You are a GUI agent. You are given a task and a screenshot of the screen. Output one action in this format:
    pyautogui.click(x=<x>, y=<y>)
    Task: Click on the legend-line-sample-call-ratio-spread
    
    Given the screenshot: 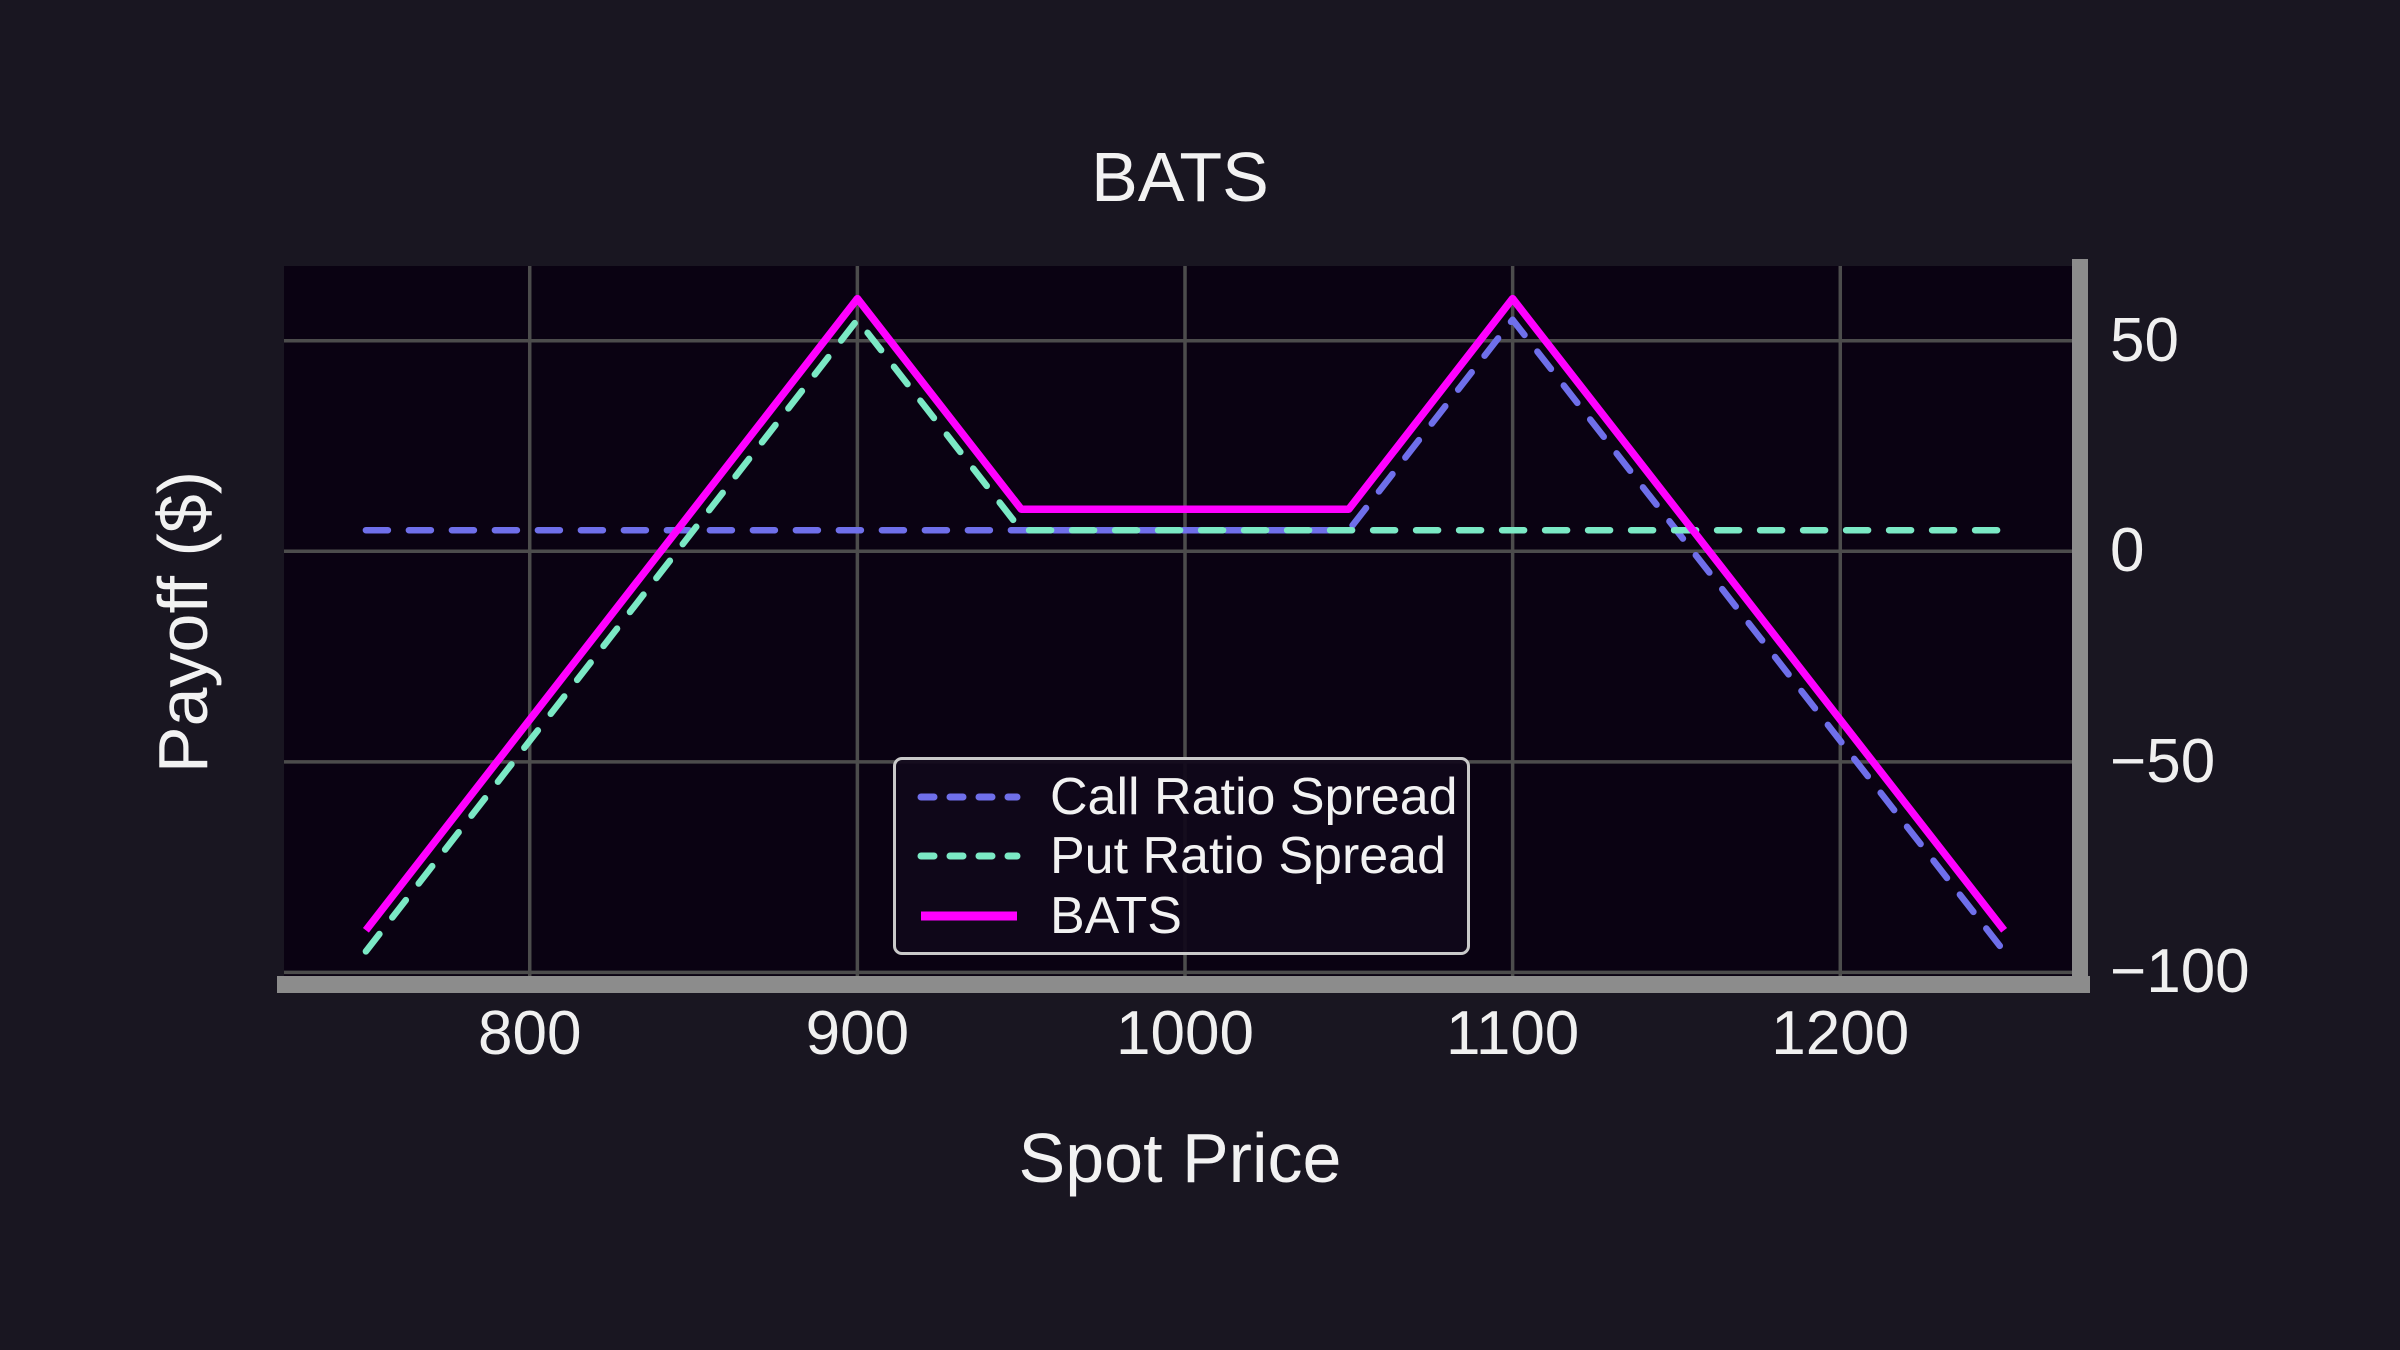 What is the action you would take?
    pyautogui.click(x=969, y=796)
    